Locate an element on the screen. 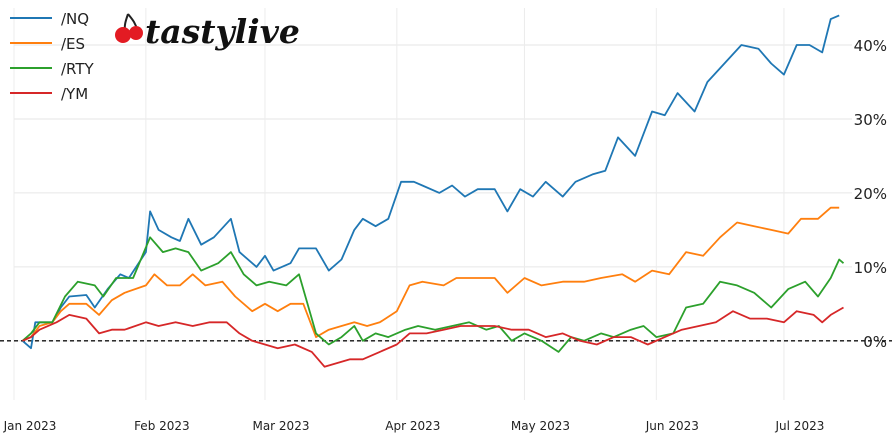 Image resolution: width=892 pixels, height=445 pixels. x-tick-label: Apr 2023 is located at coordinates (412, 426).